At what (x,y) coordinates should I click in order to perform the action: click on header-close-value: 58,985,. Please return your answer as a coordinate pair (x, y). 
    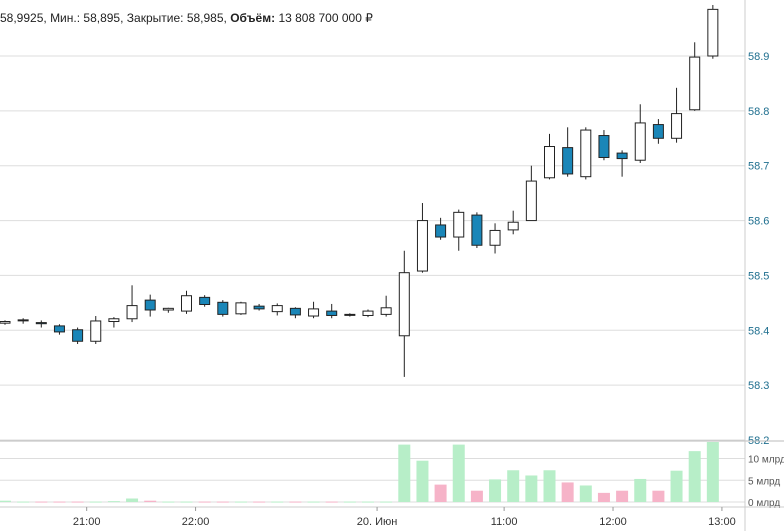
    Looking at the image, I should click on (206, 18).